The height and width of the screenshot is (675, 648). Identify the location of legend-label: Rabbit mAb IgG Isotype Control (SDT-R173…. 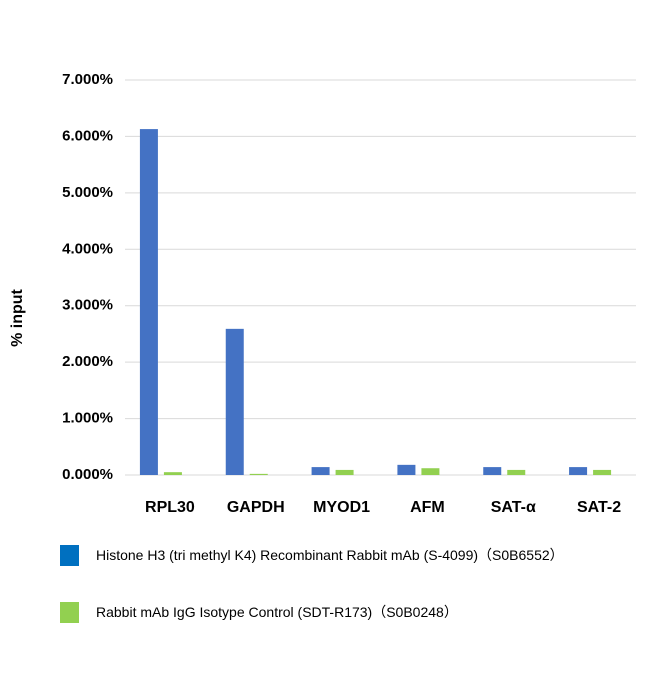
(277, 612).